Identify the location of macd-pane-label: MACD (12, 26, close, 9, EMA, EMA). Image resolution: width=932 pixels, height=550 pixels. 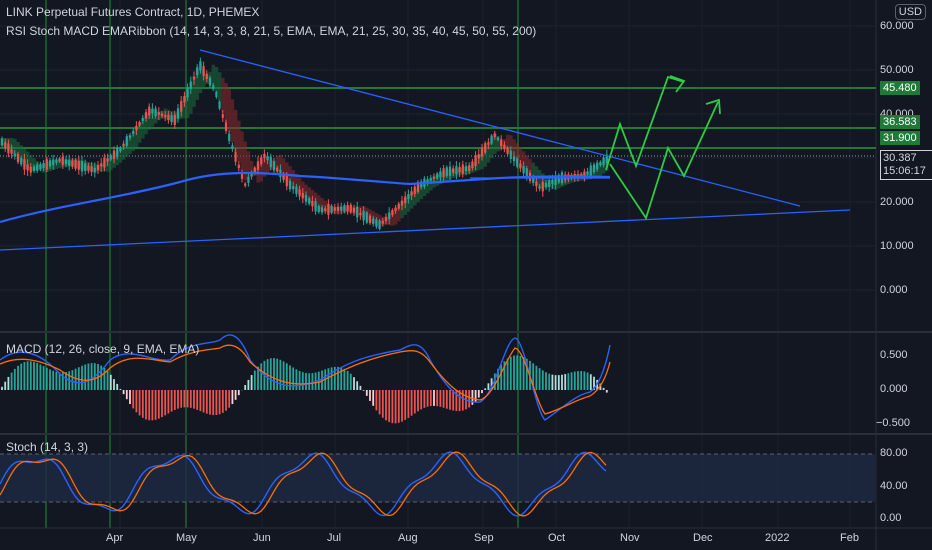
(103, 349).